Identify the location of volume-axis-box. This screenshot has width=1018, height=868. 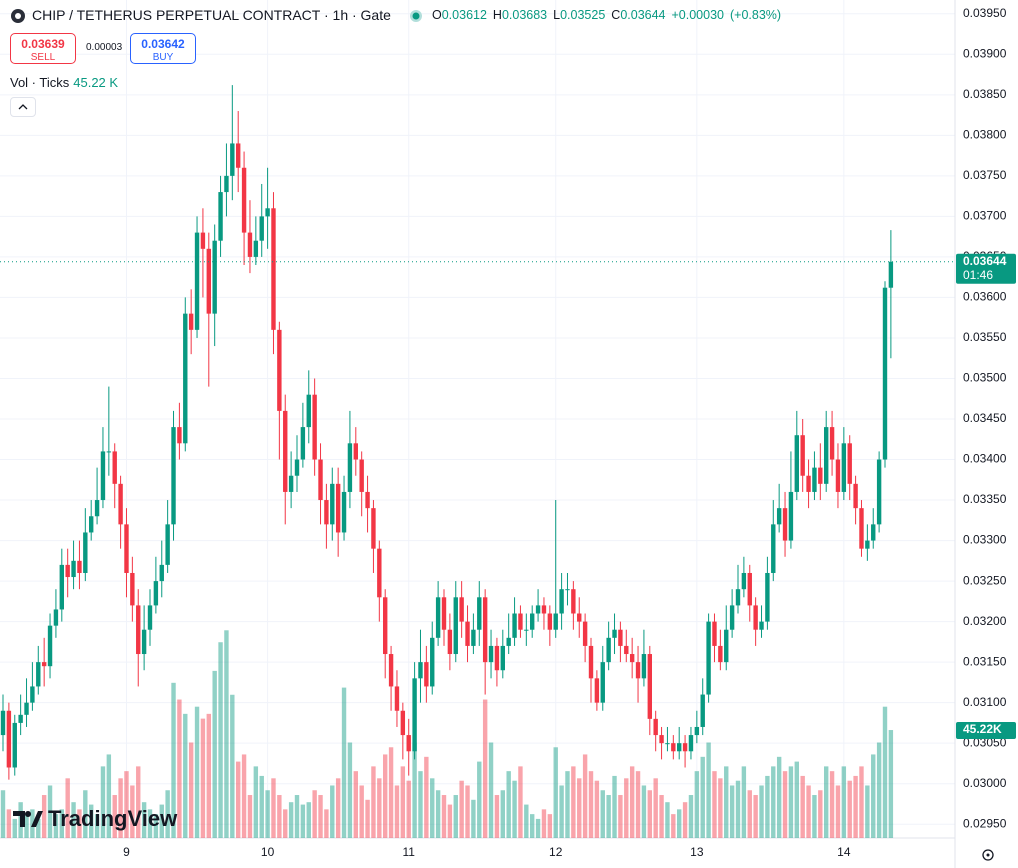
(986, 731).